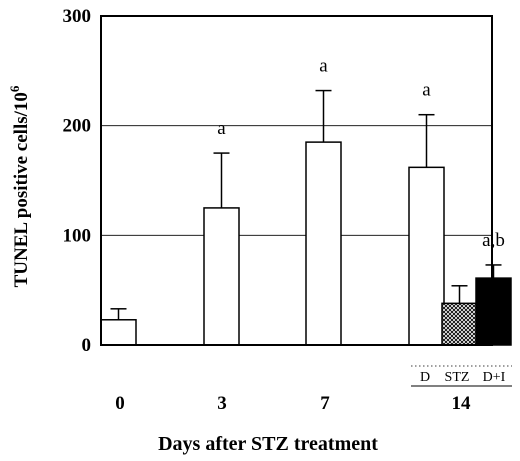  What do you see at coordinates (457, 377) in the screenshot?
I see `group-label-1: STZ` at bounding box center [457, 377].